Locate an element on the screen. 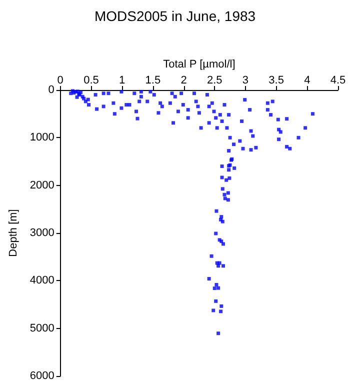  x-tick-label: 3 is located at coordinates (245, 80).